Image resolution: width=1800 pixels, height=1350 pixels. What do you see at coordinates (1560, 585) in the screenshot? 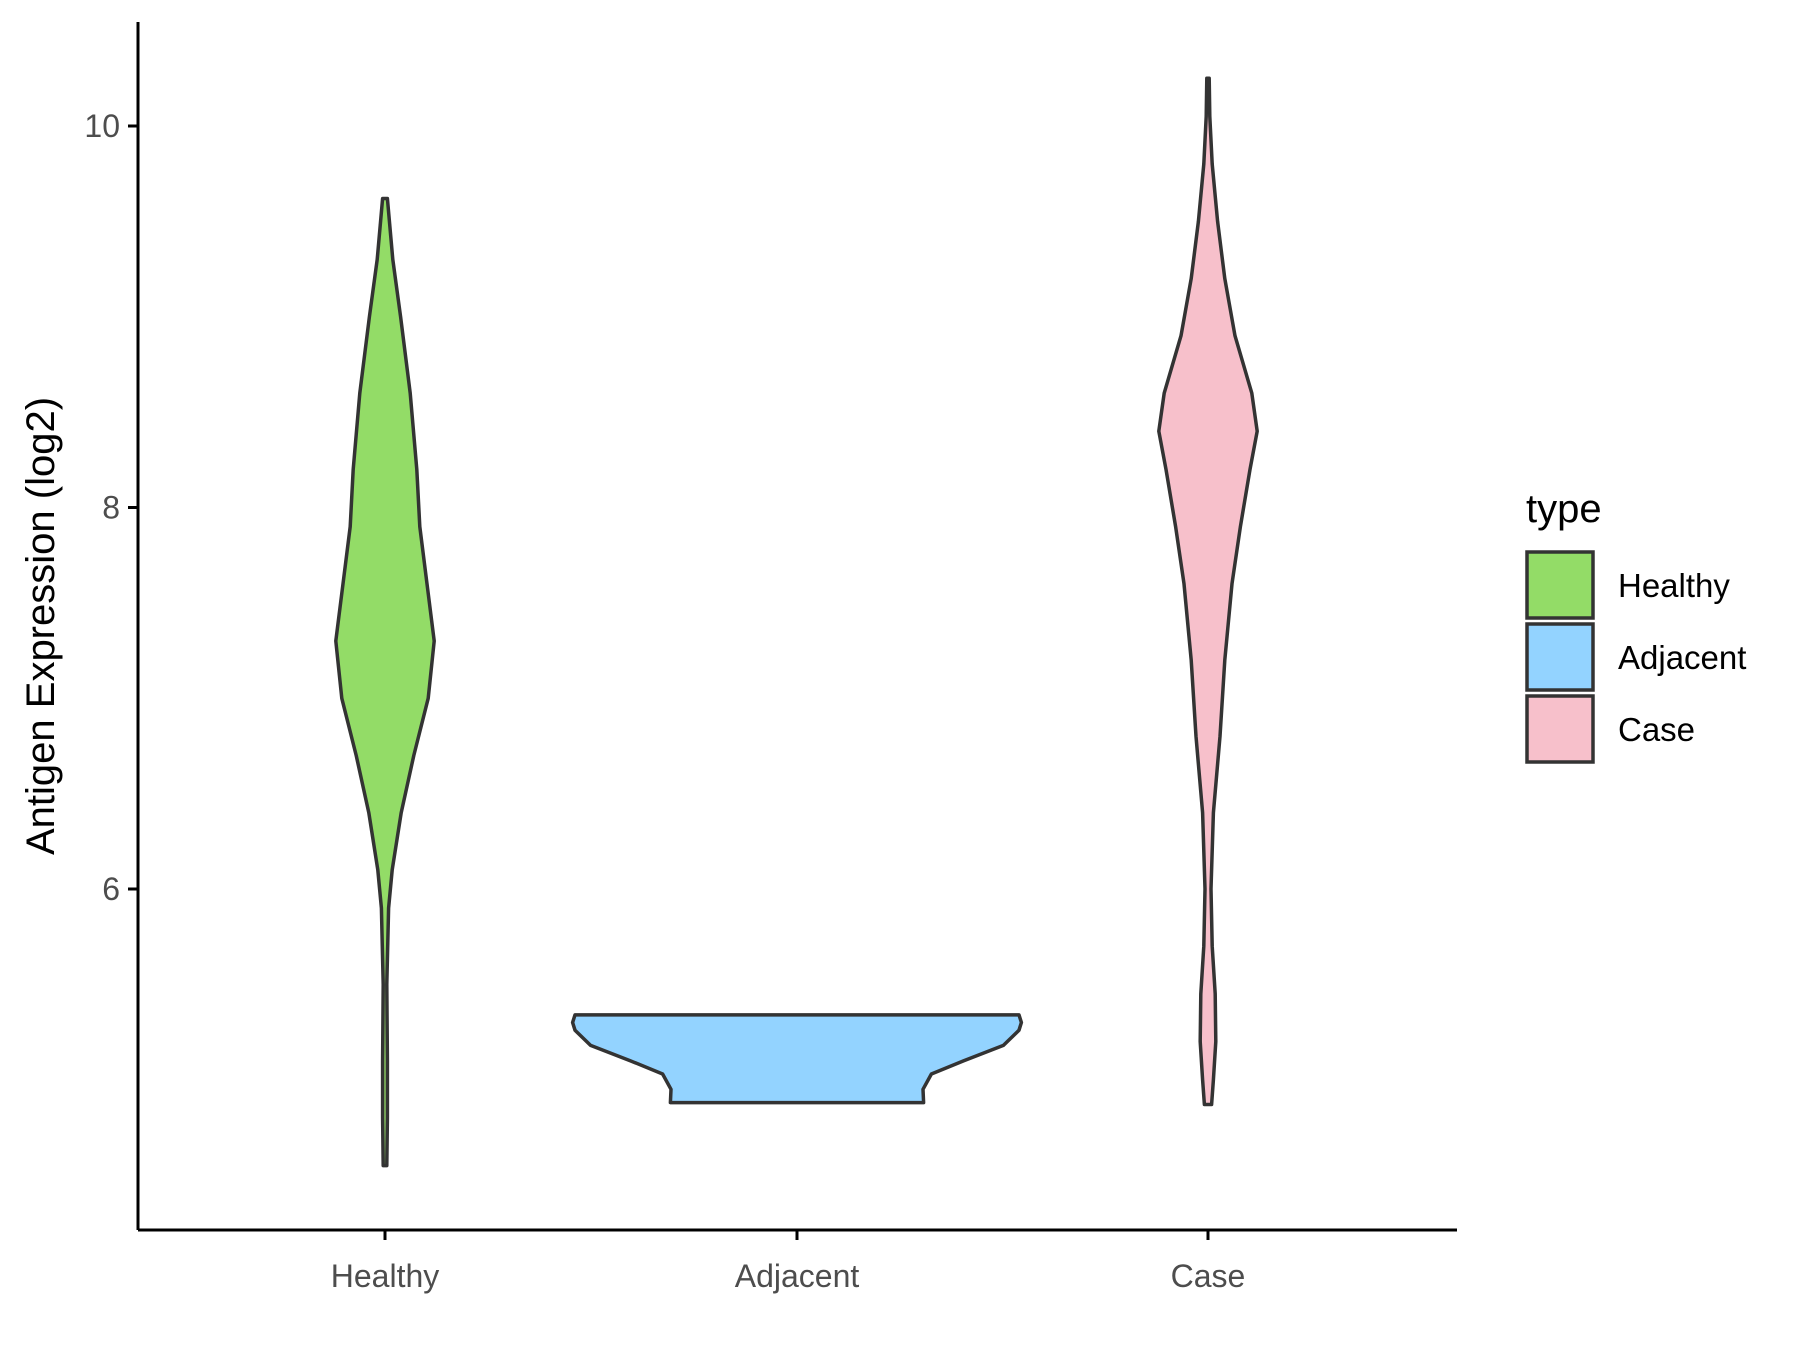
I see `legend-key-healthy` at bounding box center [1560, 585].